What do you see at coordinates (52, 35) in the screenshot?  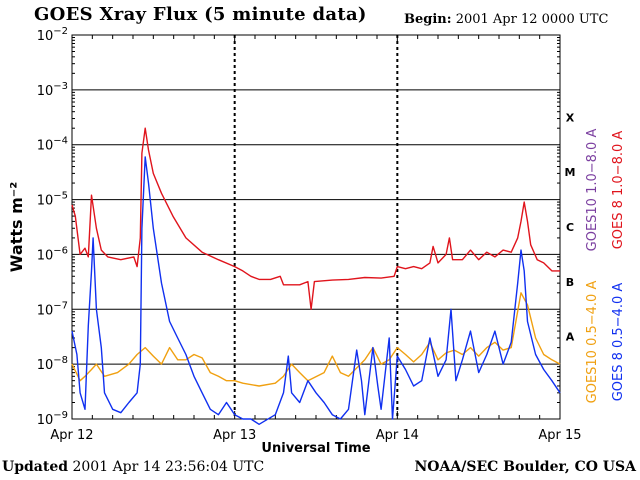 I see `y-tick-label: 10⁻²` at bounding box center [52, 35].